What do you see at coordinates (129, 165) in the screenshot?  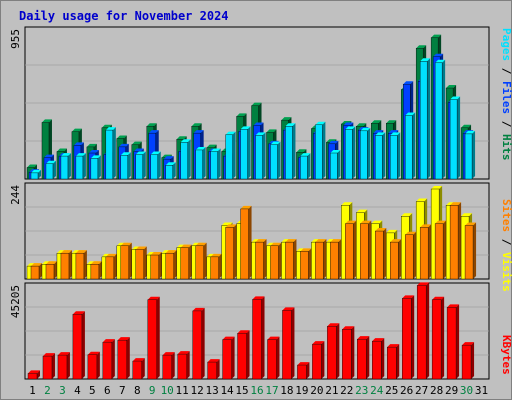 I see `pages-bar-7-side` at bounding box center [129, 165].